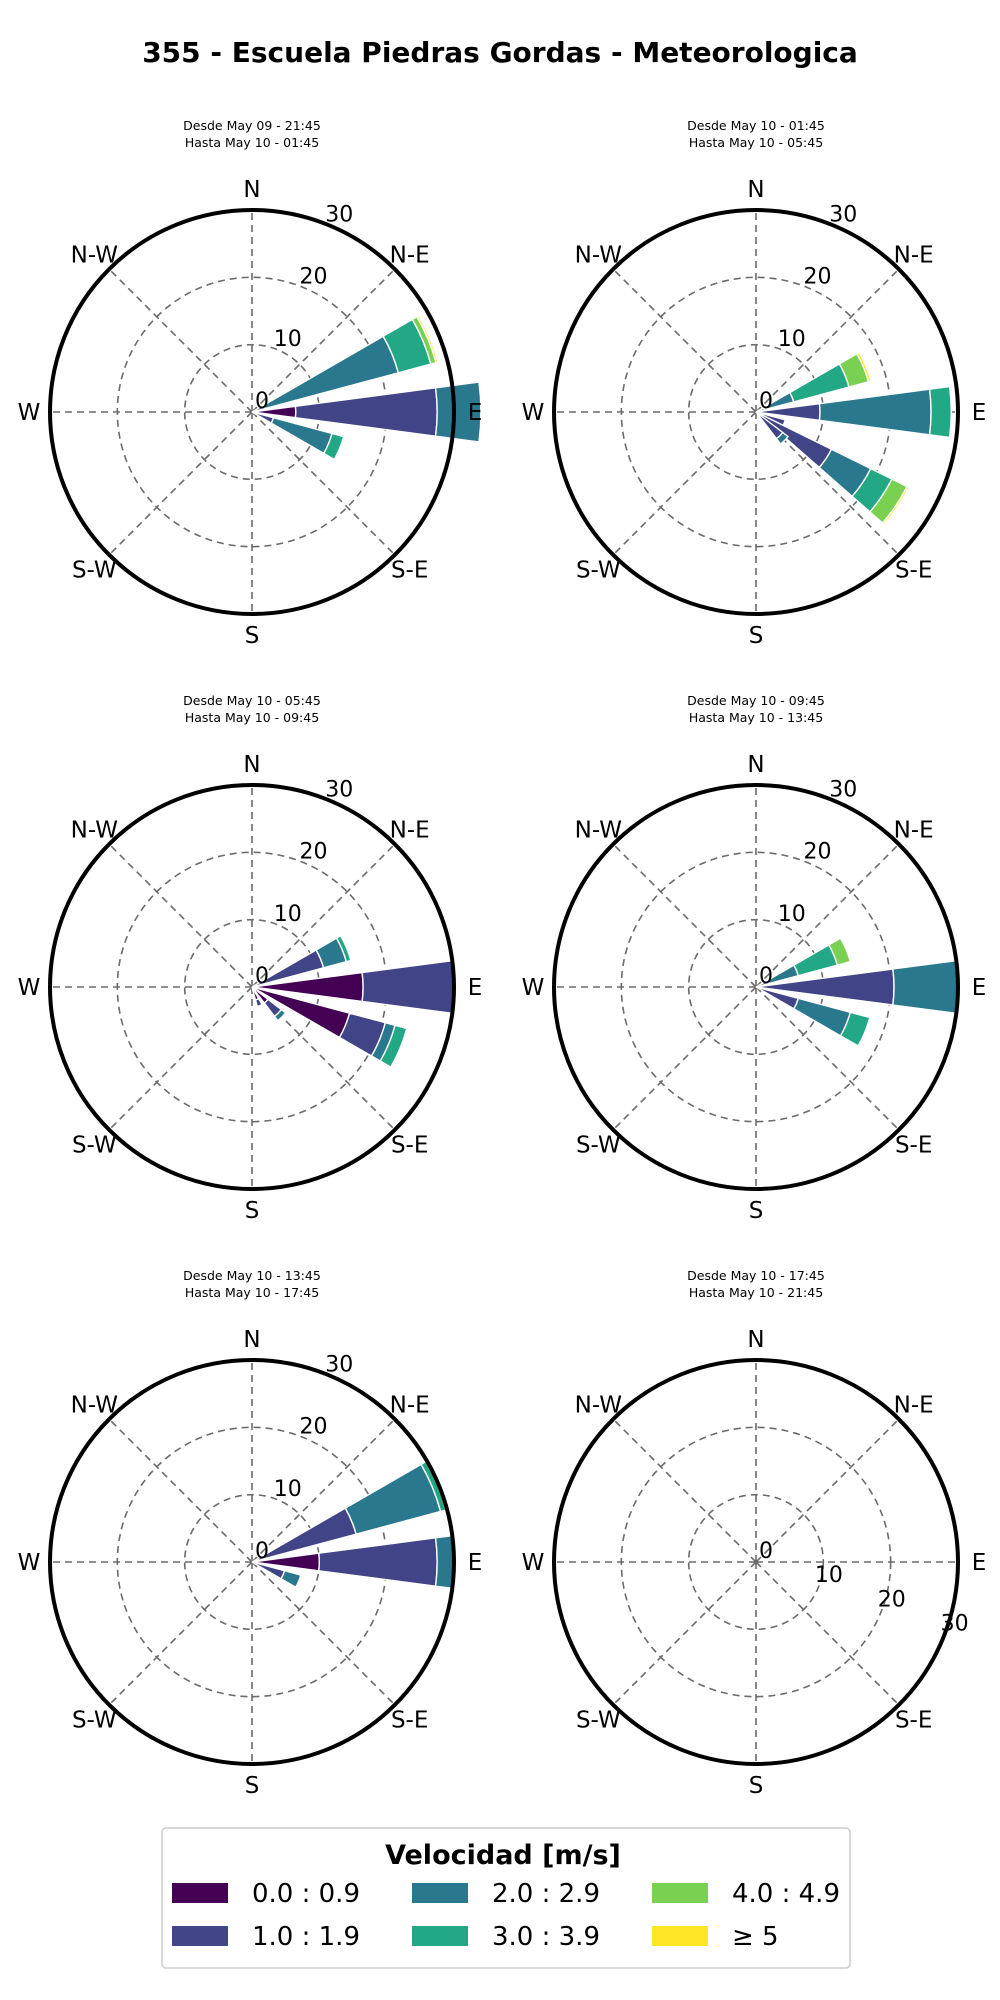 This screenshot has width=1000, height=2000. Describe the element at coordinates (756, 700) in the screenshot. I see `panel-subtitle: Desde May 10 - 09:45` at that location.